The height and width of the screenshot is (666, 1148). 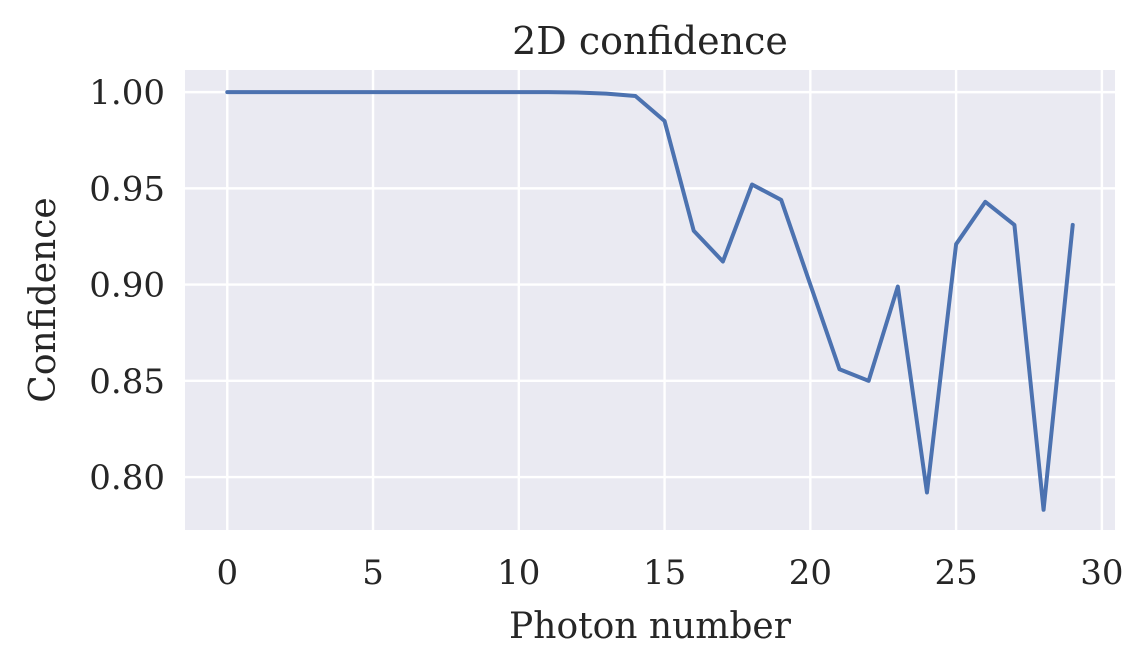 What do you see at coordinates (518, 573) in the screenshot?
I see `x-tick-label: 10` at bounding box center [518, 573].